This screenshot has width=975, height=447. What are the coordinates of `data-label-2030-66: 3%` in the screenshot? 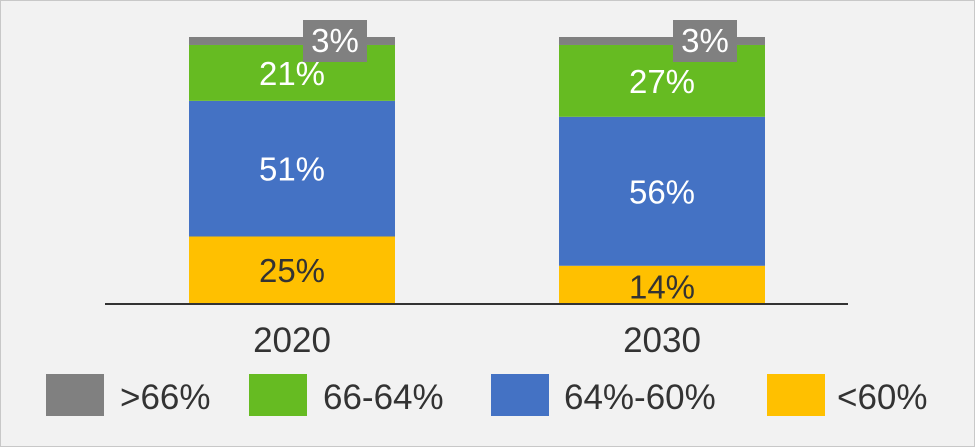 It's located at (705, 40).